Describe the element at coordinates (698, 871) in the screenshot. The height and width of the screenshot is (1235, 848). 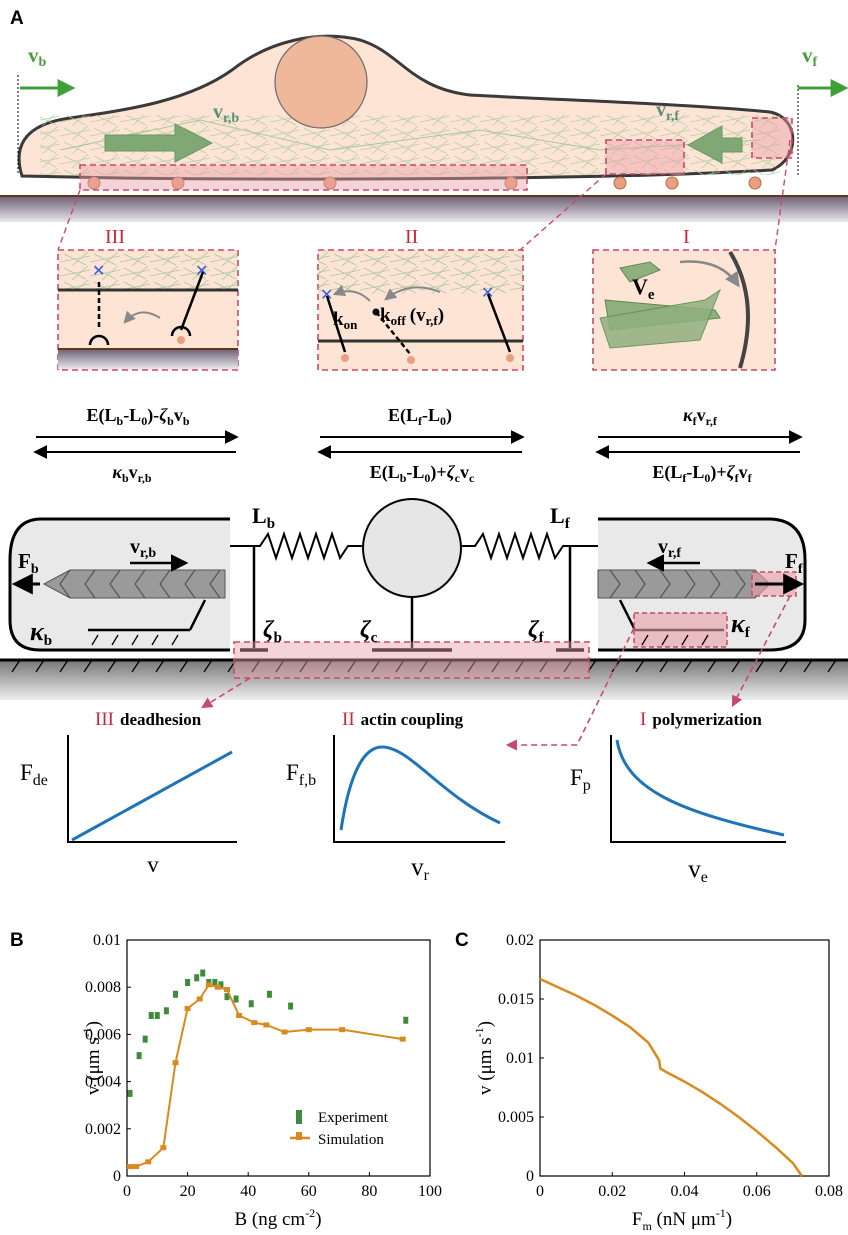
I see `svg-text: ve` at that location.